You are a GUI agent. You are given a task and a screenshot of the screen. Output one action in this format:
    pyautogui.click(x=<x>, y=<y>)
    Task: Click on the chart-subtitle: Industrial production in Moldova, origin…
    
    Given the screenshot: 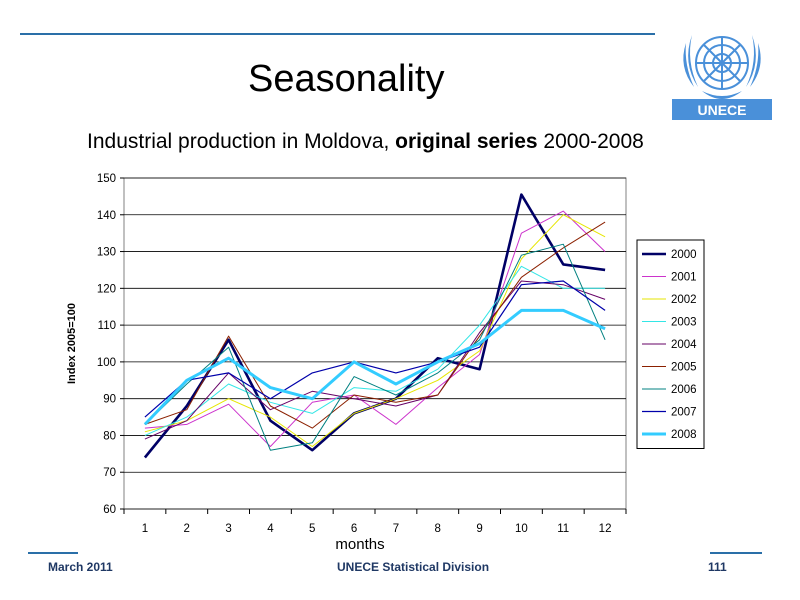 What is the action you would take?
    pyautogui.click(x=365, y=141)
    